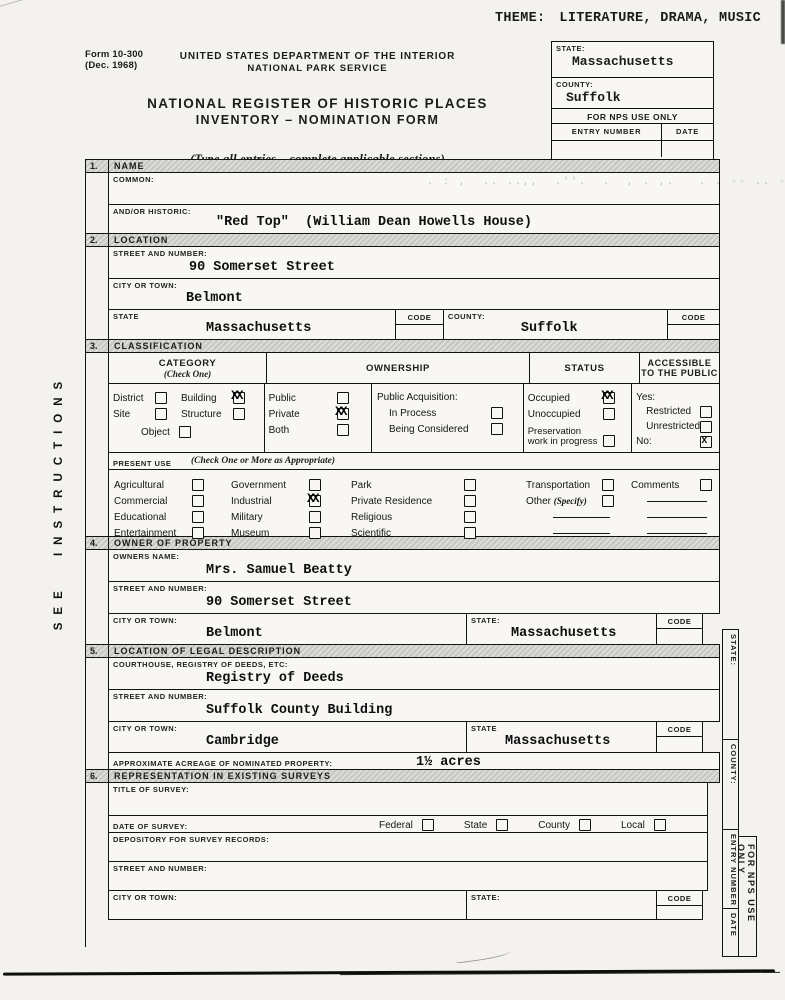 The height and width of the screenshot is (1000, 785). Describe the element at coordinates (282, 398) in the screenshot. I see `ownership-public-label: Public` at that location.